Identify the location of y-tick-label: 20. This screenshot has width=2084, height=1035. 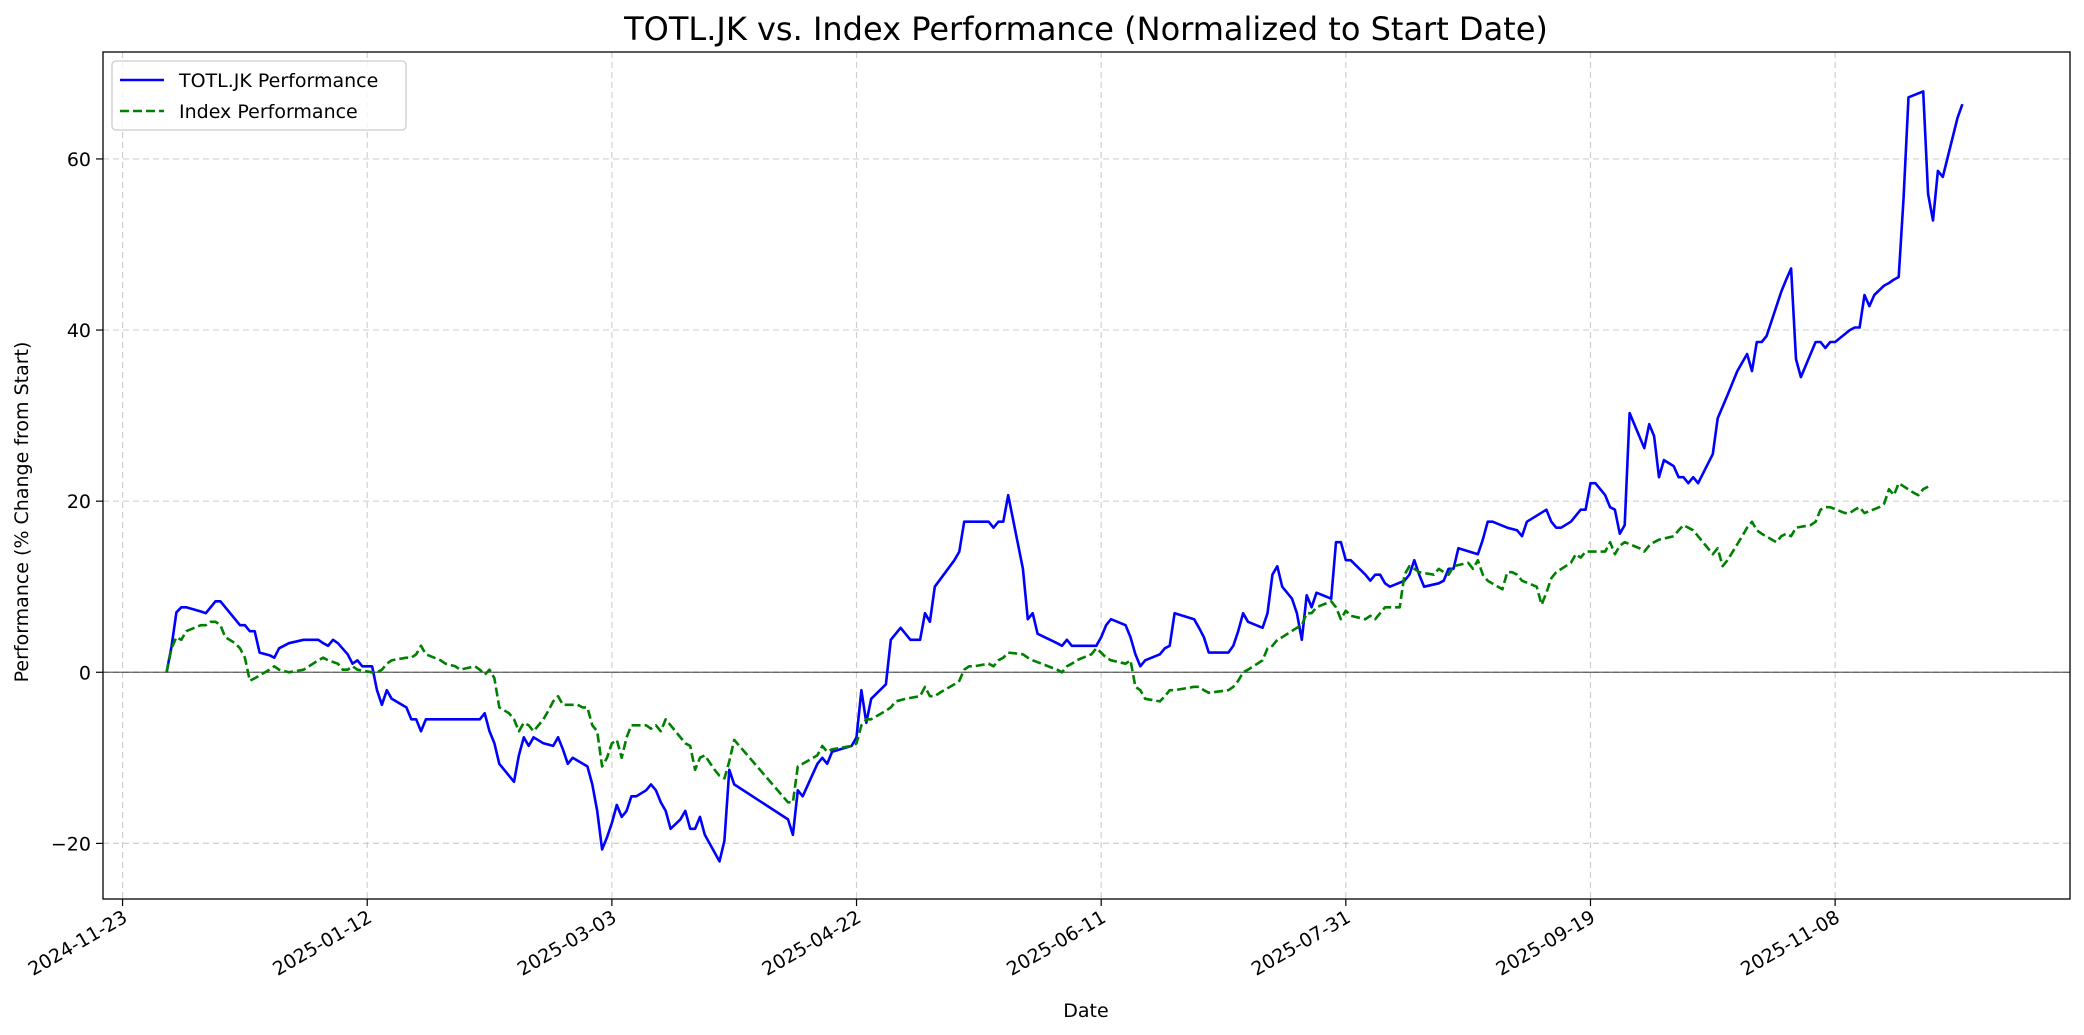
(79, 502).